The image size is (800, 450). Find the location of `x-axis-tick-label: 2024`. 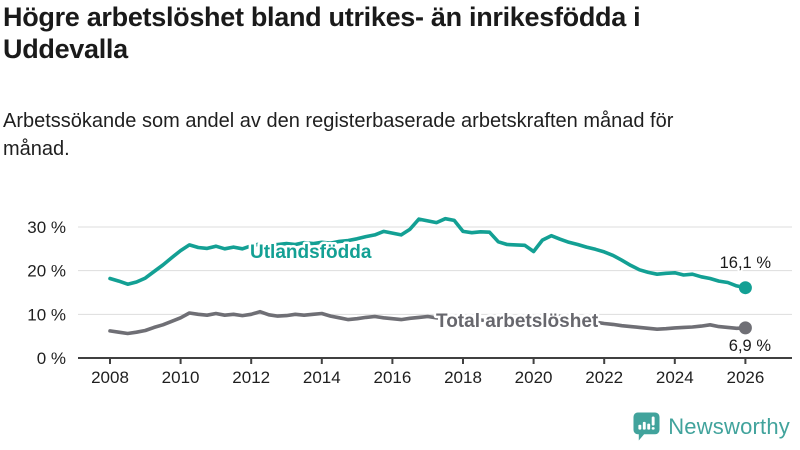

x-axis-tick-label: 2024 is located at coordinates (675, 377).